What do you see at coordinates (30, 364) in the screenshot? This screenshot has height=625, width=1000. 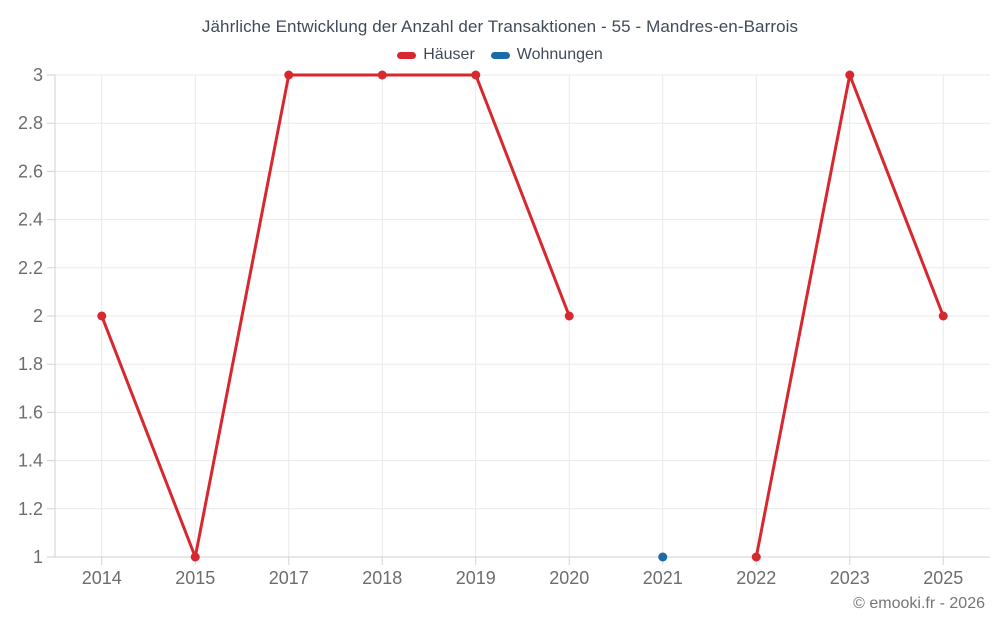 I see `y-tick-label: 1.8` at bounding box center [30, 364].